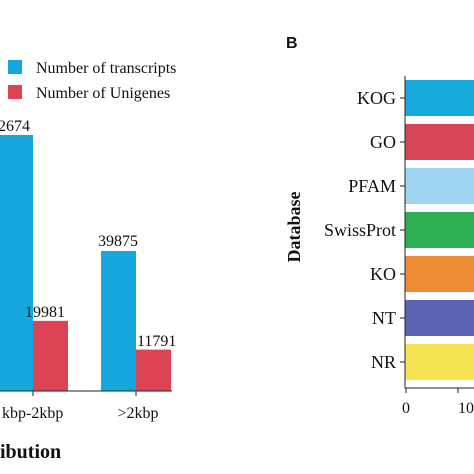  Describe the element at coordinates (106, 68) in the screenshot. I see `legend-label: Number of transcripts` at that location.